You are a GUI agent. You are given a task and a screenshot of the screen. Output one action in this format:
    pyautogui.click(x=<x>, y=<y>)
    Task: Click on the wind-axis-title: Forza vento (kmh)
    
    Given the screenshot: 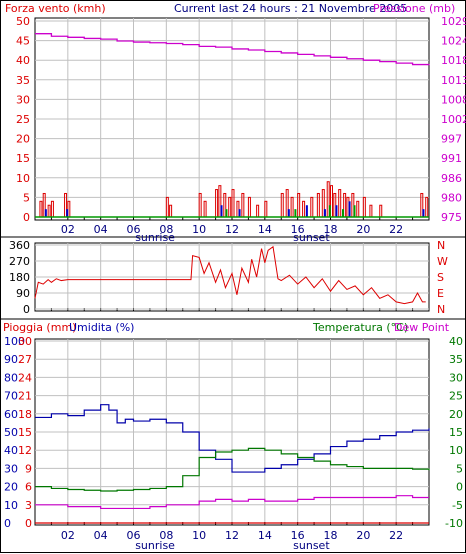 What is the action you would take?
    pyautogui.click(x=55, y=8)
    